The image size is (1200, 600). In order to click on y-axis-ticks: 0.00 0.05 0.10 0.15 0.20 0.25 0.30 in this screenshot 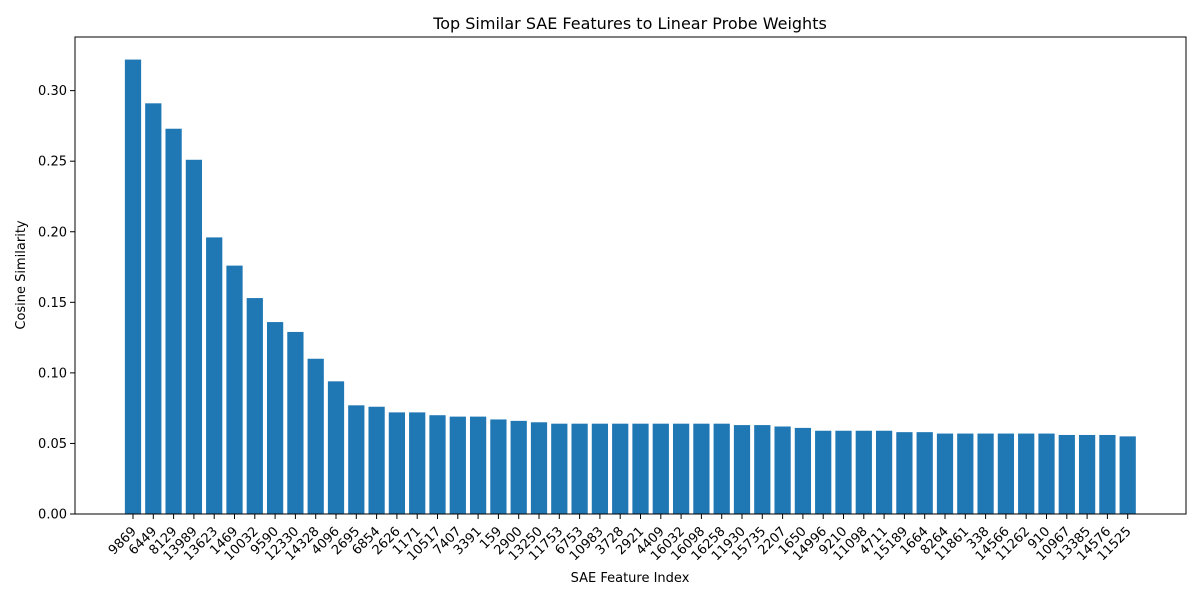, I will do `click(56, 303)`.